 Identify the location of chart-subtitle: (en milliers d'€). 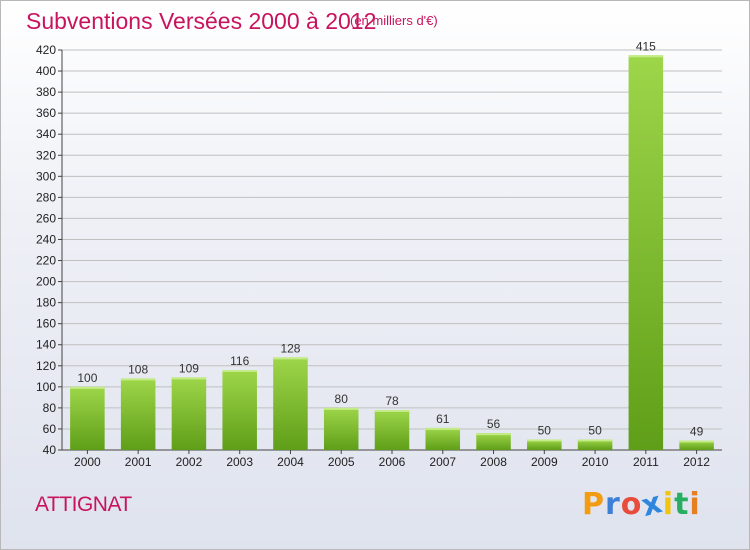
(394, 20).